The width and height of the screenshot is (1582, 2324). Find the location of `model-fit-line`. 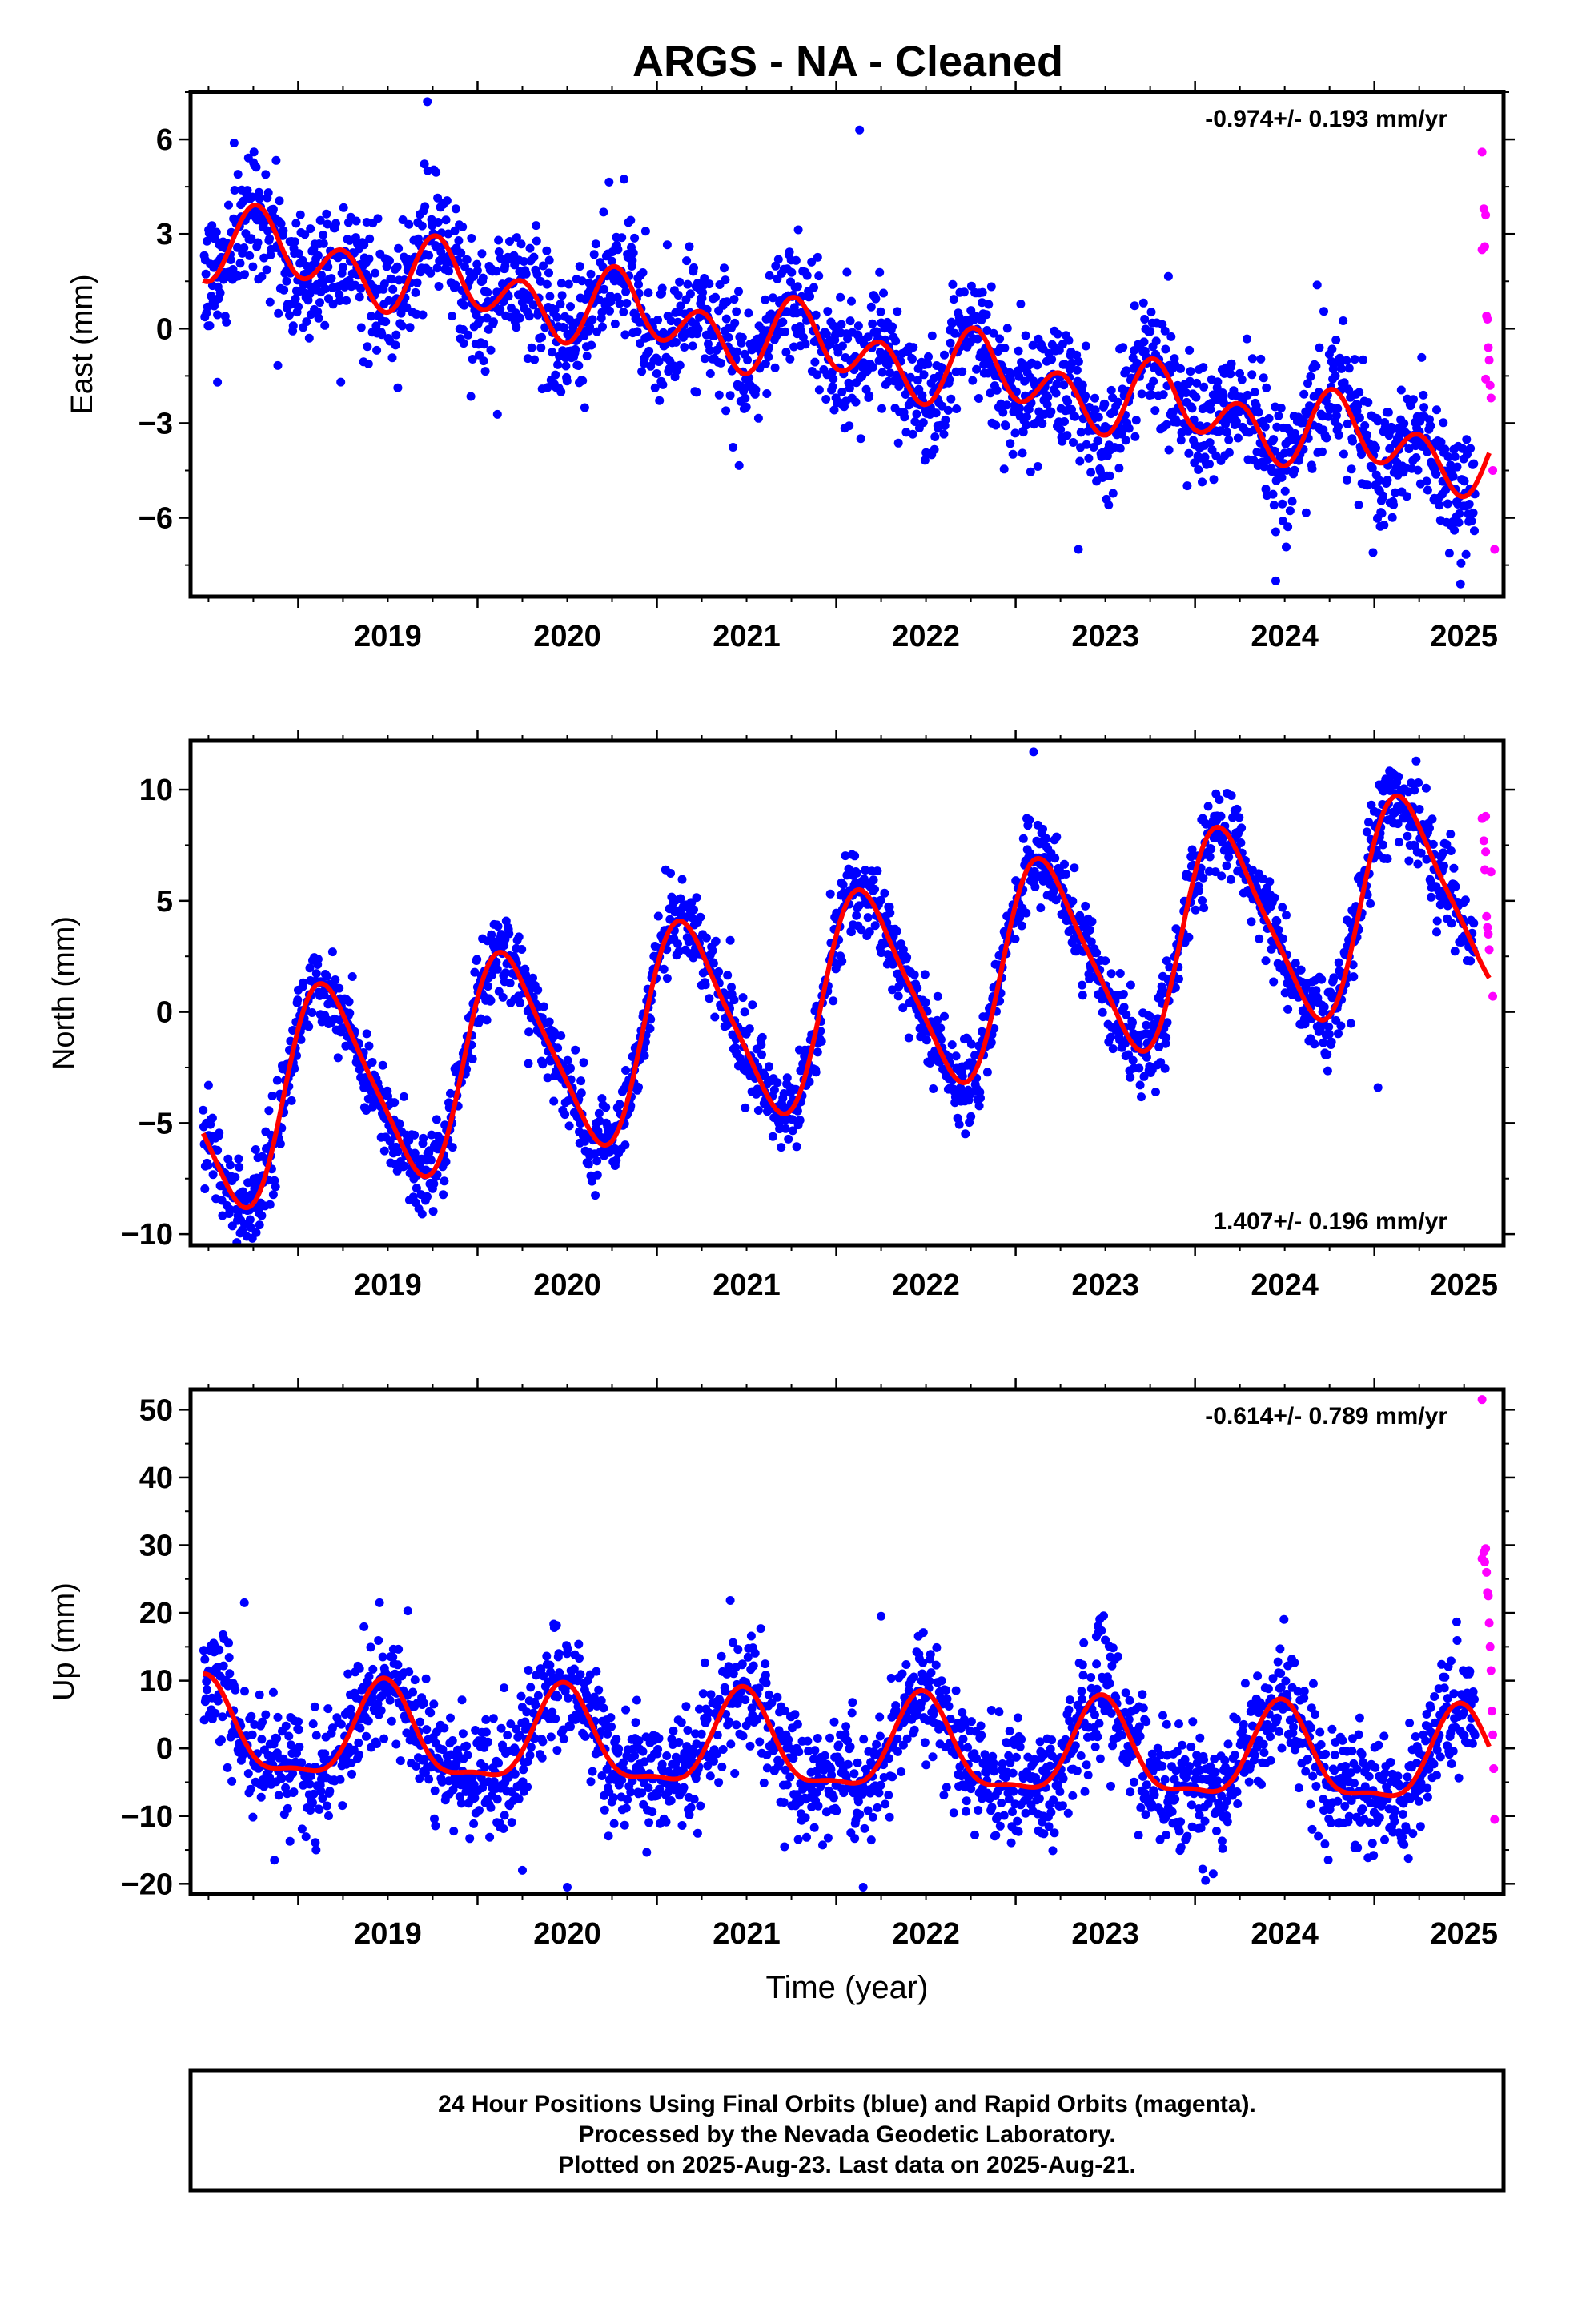

model-fit-line is located at coordinates (847, 351).